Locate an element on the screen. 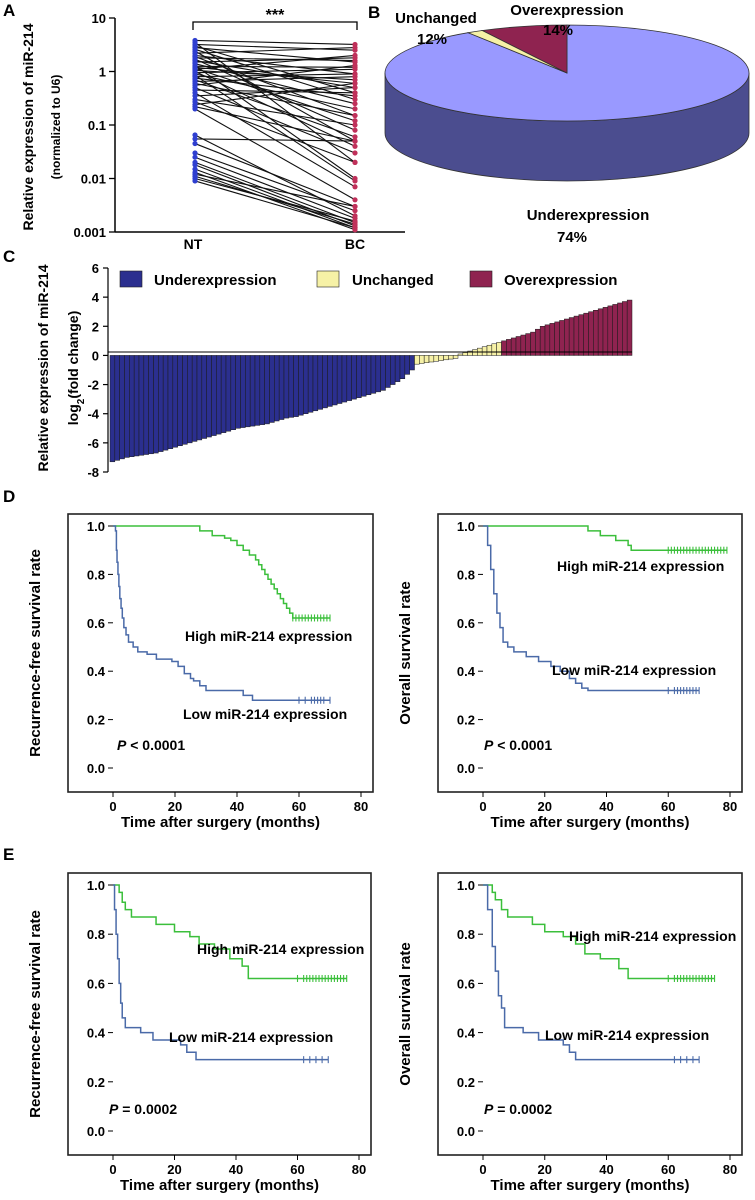  panel-a-ytick-label: 10 is located at coordinates (99, 18).